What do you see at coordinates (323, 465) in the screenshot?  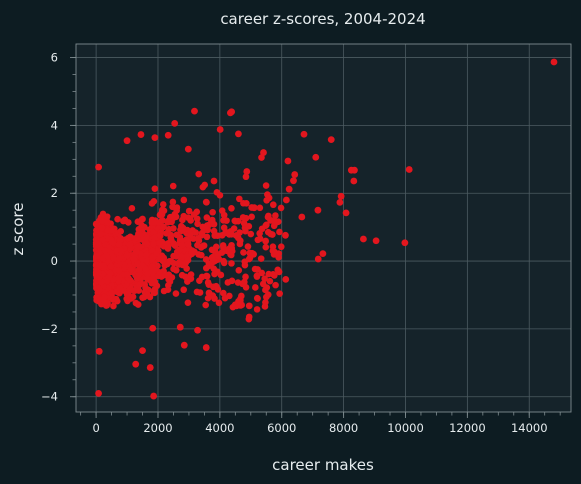 I see `x-axis-label: career makes` at bounding box center [323, 465].